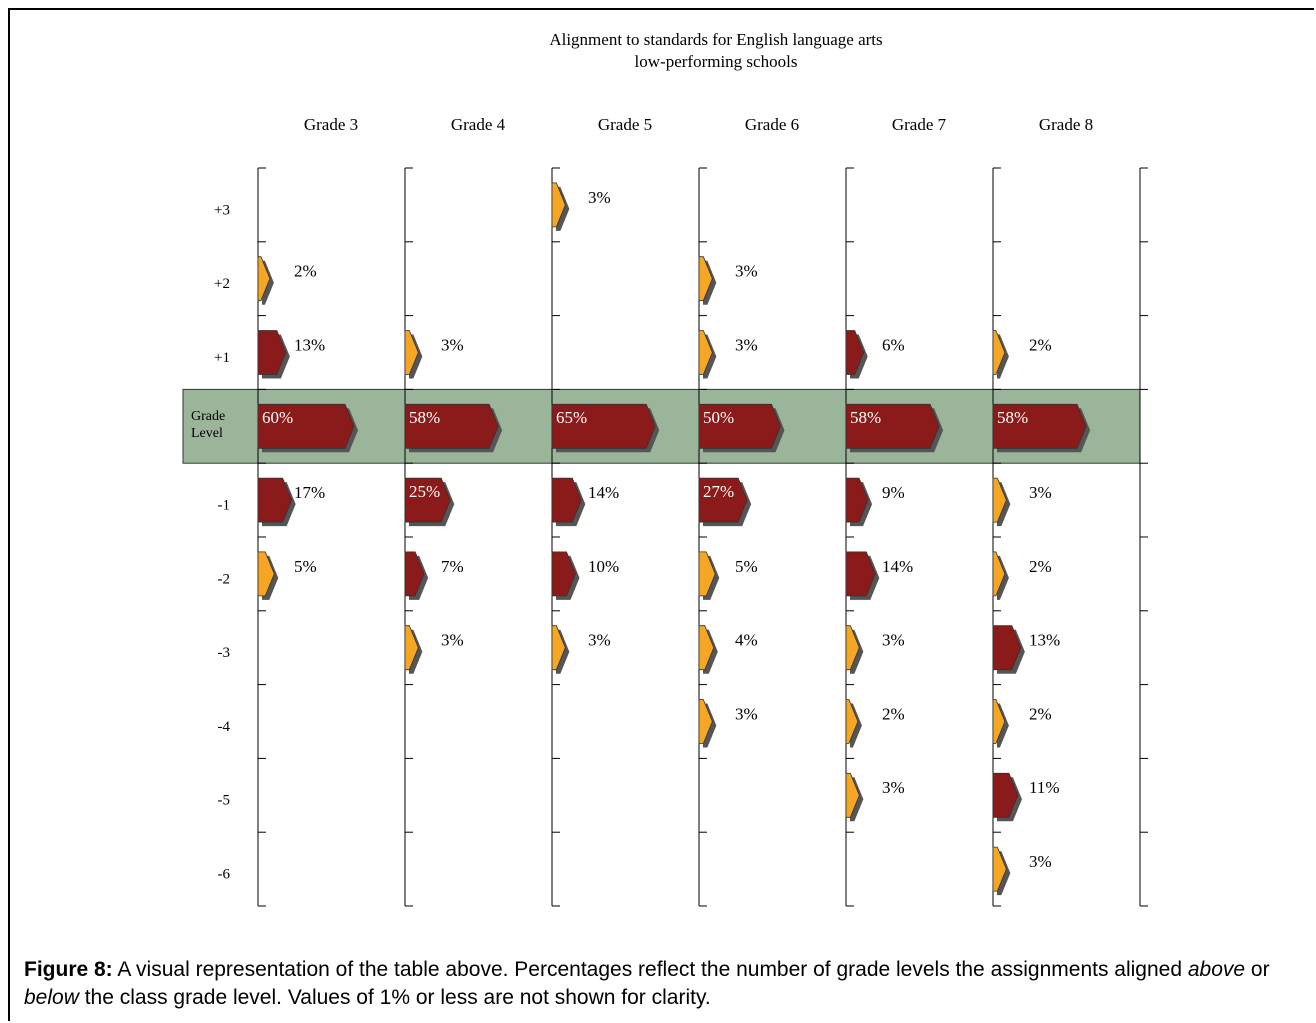 The height and width of the screenshot is (1023, 1316). I want to click on row-label: -3, so click(224, 653).